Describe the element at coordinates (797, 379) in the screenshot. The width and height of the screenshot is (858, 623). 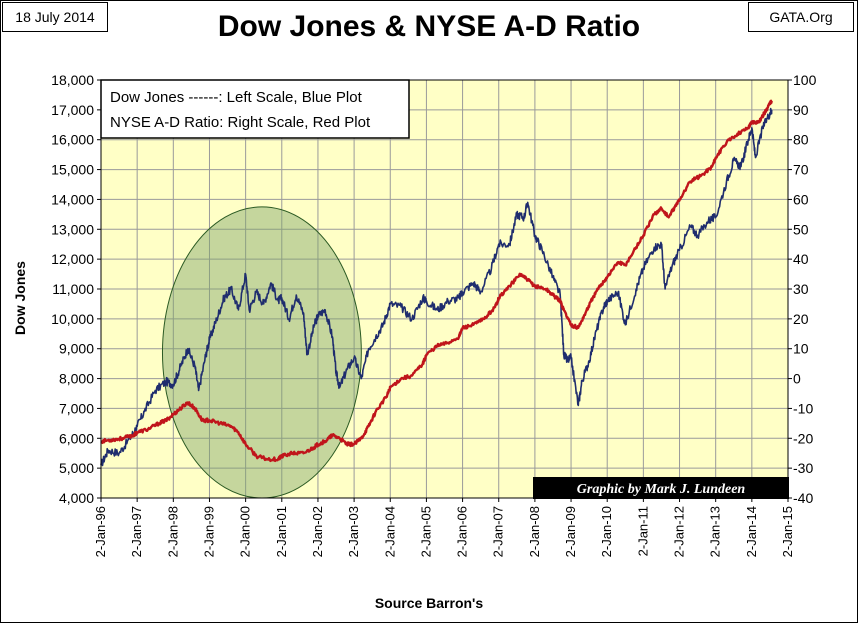
I see `y-right-tick-label: 0` at that location.